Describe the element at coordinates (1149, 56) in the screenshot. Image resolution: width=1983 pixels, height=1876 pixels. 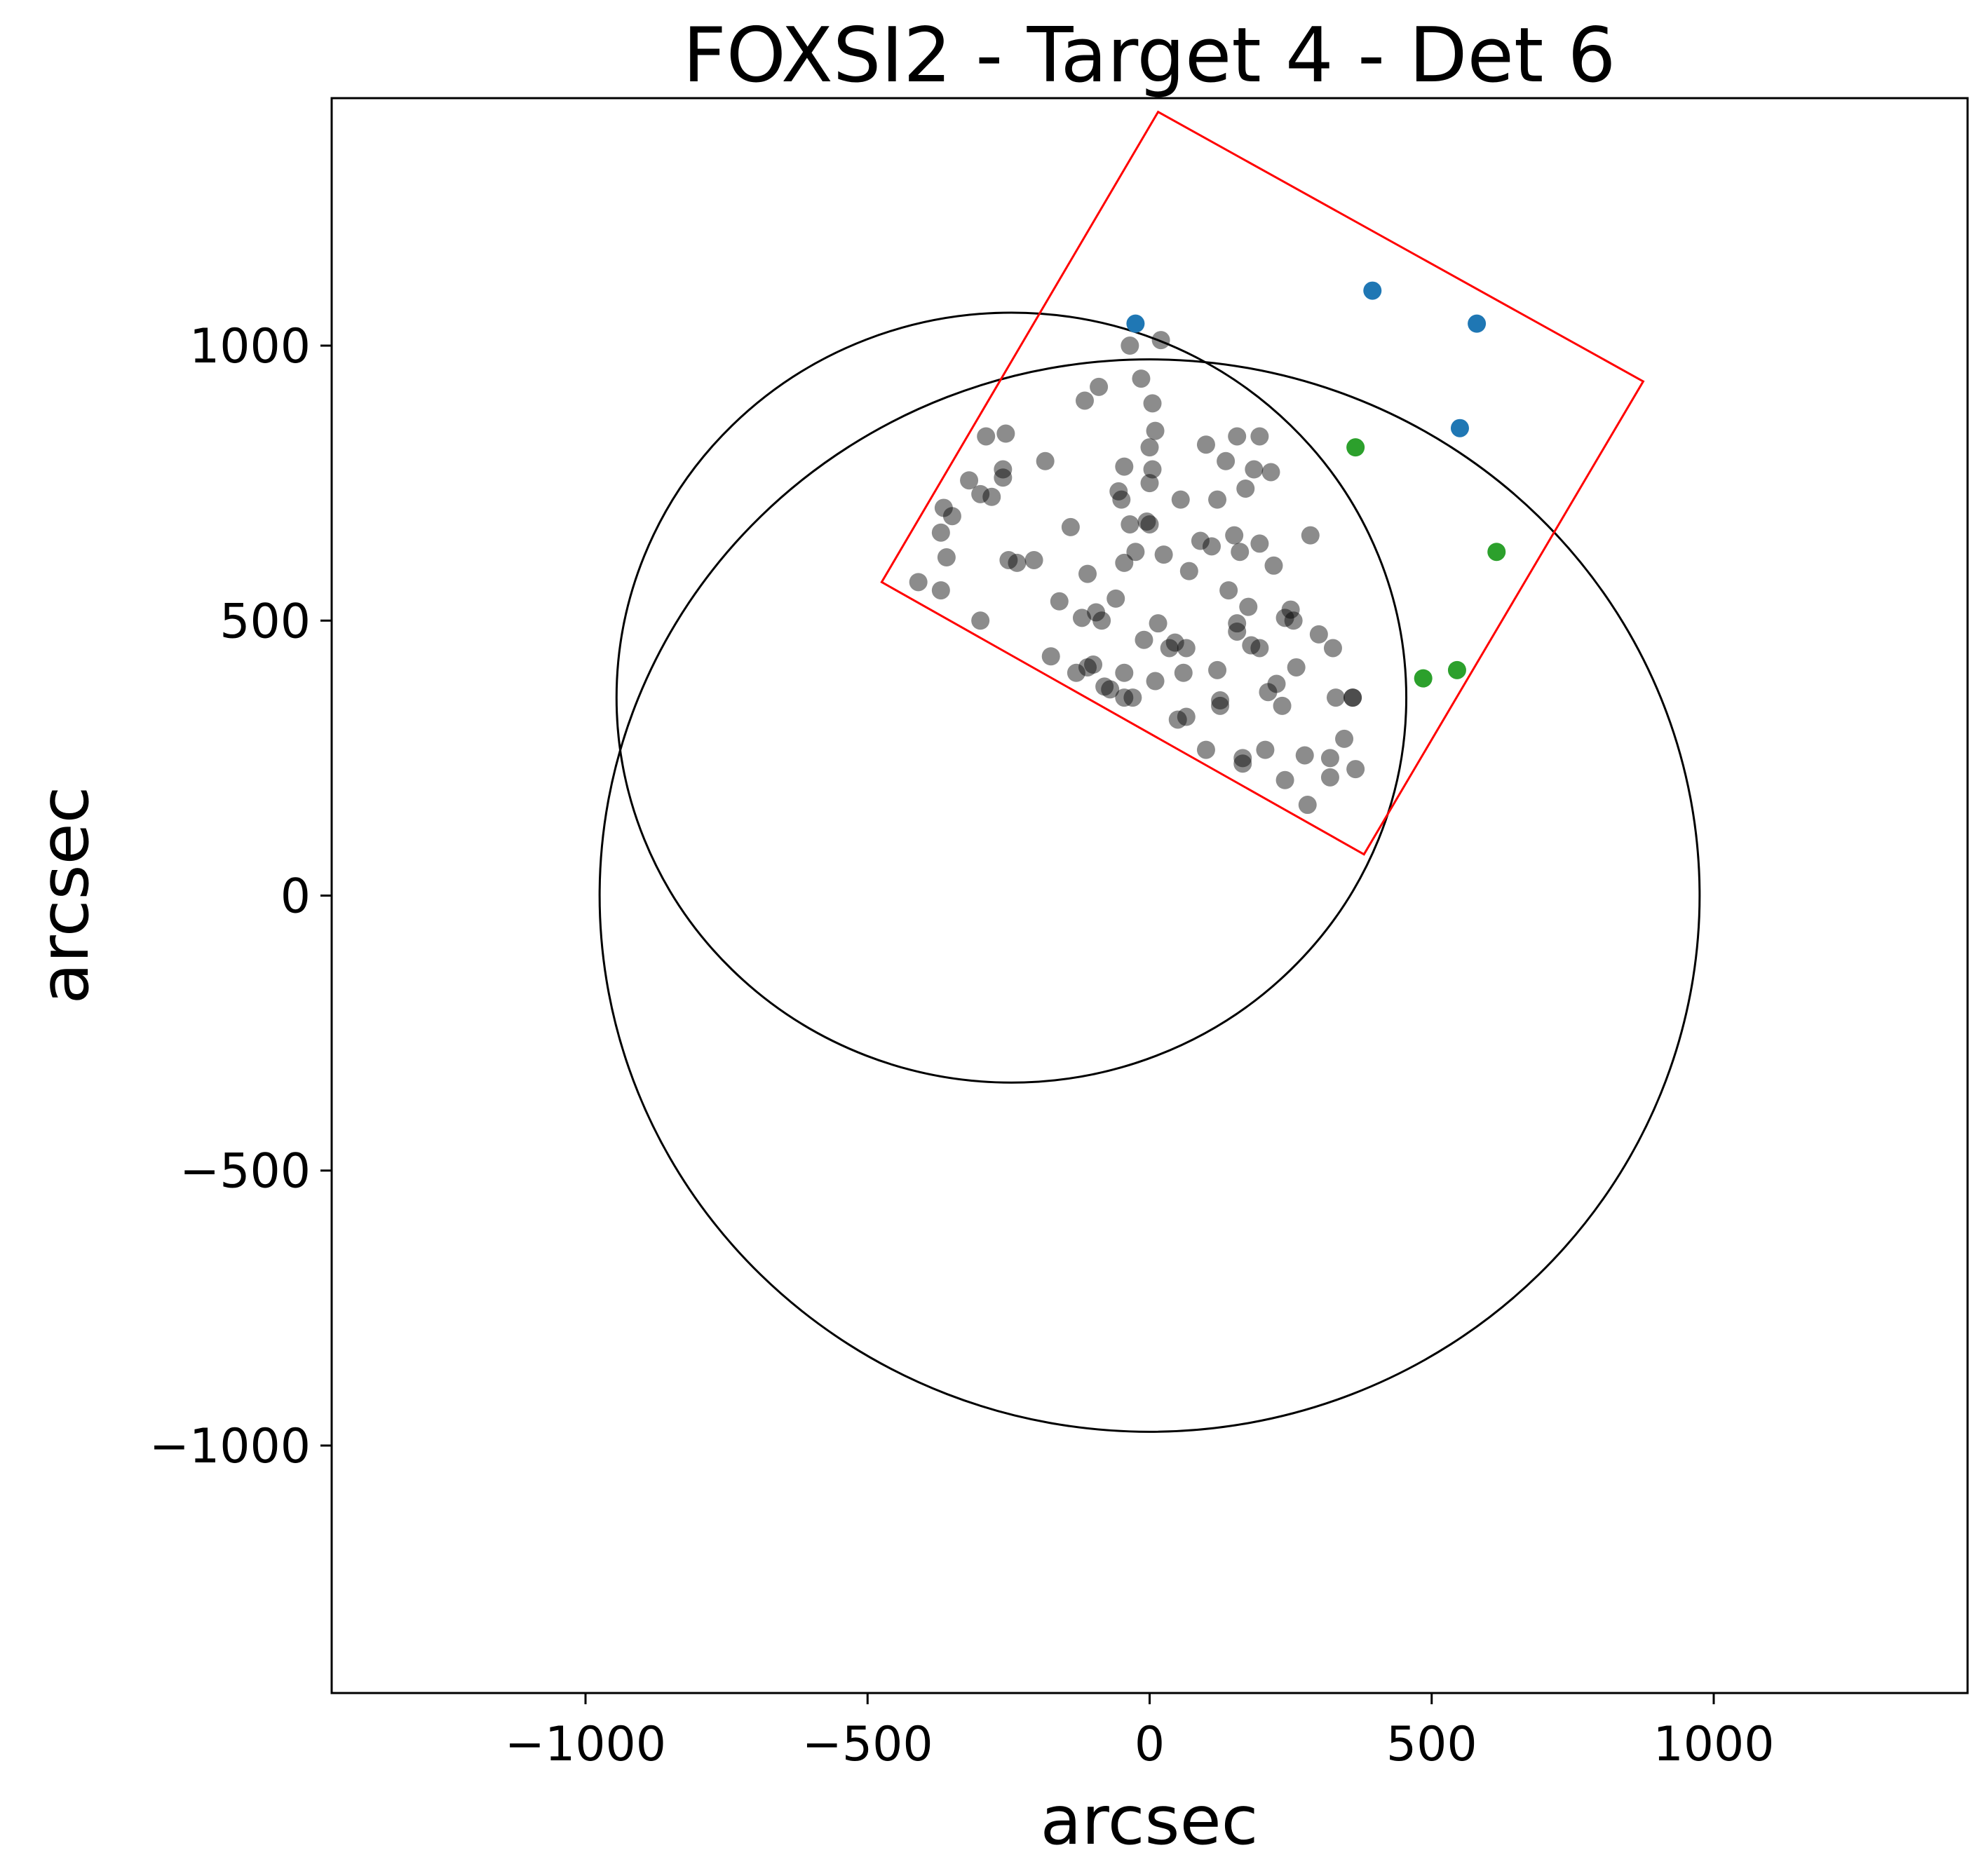
I see `chart-title: FOXSI2 - Target 4 - Det 6` at that location.